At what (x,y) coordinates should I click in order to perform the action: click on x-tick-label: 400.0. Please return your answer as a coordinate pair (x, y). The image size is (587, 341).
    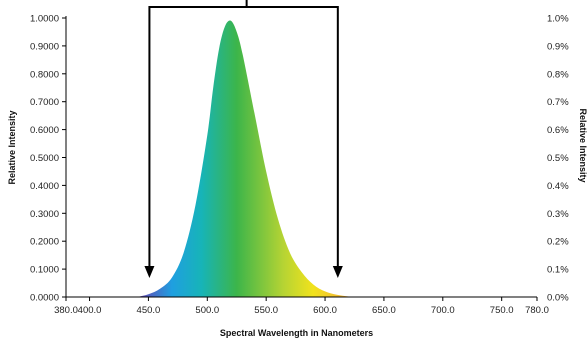
    Looking at the image, I should click on (90, 310).